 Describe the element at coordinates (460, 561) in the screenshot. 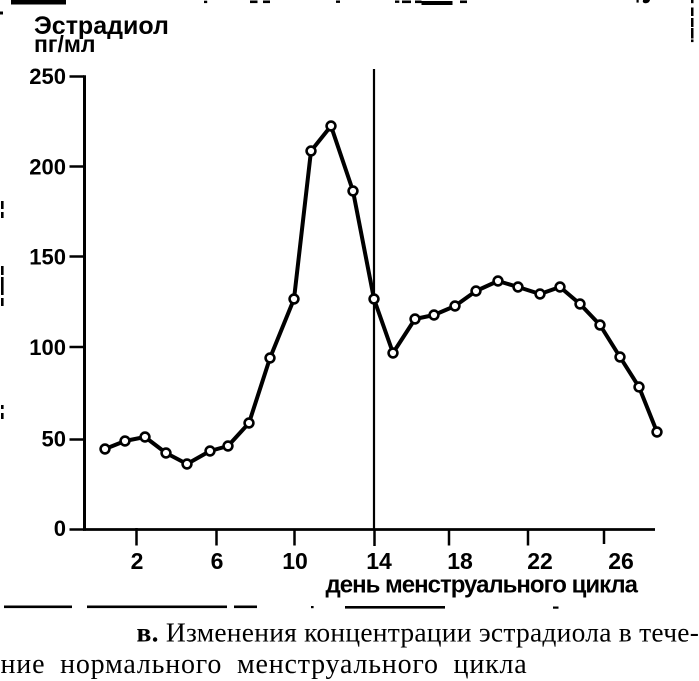

I see `svg-text: 18` at that location.